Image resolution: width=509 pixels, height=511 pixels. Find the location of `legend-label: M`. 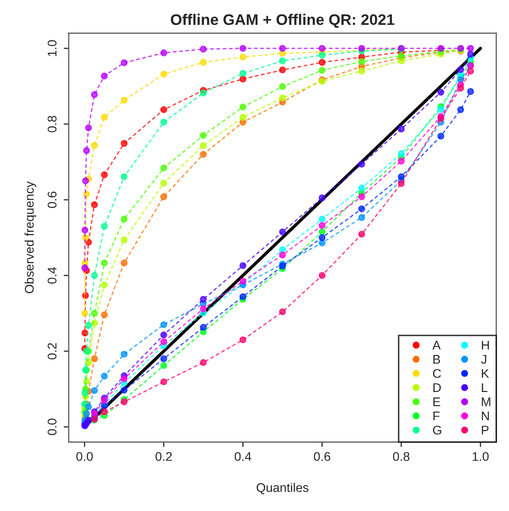

legend-label: M is located at coordinates (486, 402).